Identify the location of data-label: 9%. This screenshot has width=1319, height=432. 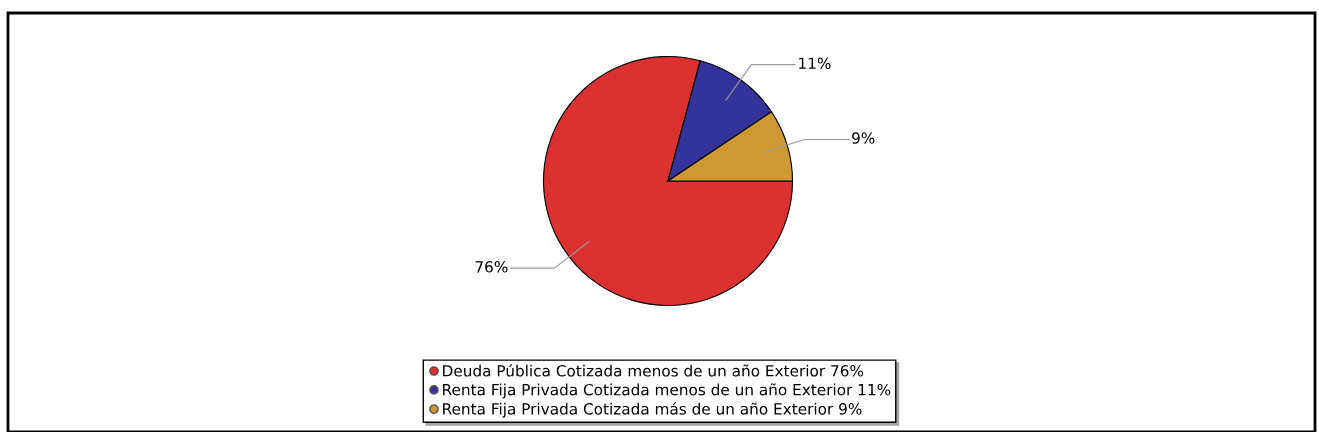
(863, 138).